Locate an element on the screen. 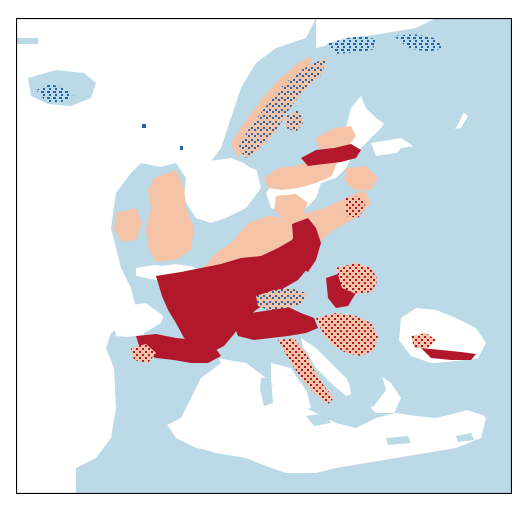 This screenshot has width=530, height=526. sardinia is located at coordinates (266, 392).